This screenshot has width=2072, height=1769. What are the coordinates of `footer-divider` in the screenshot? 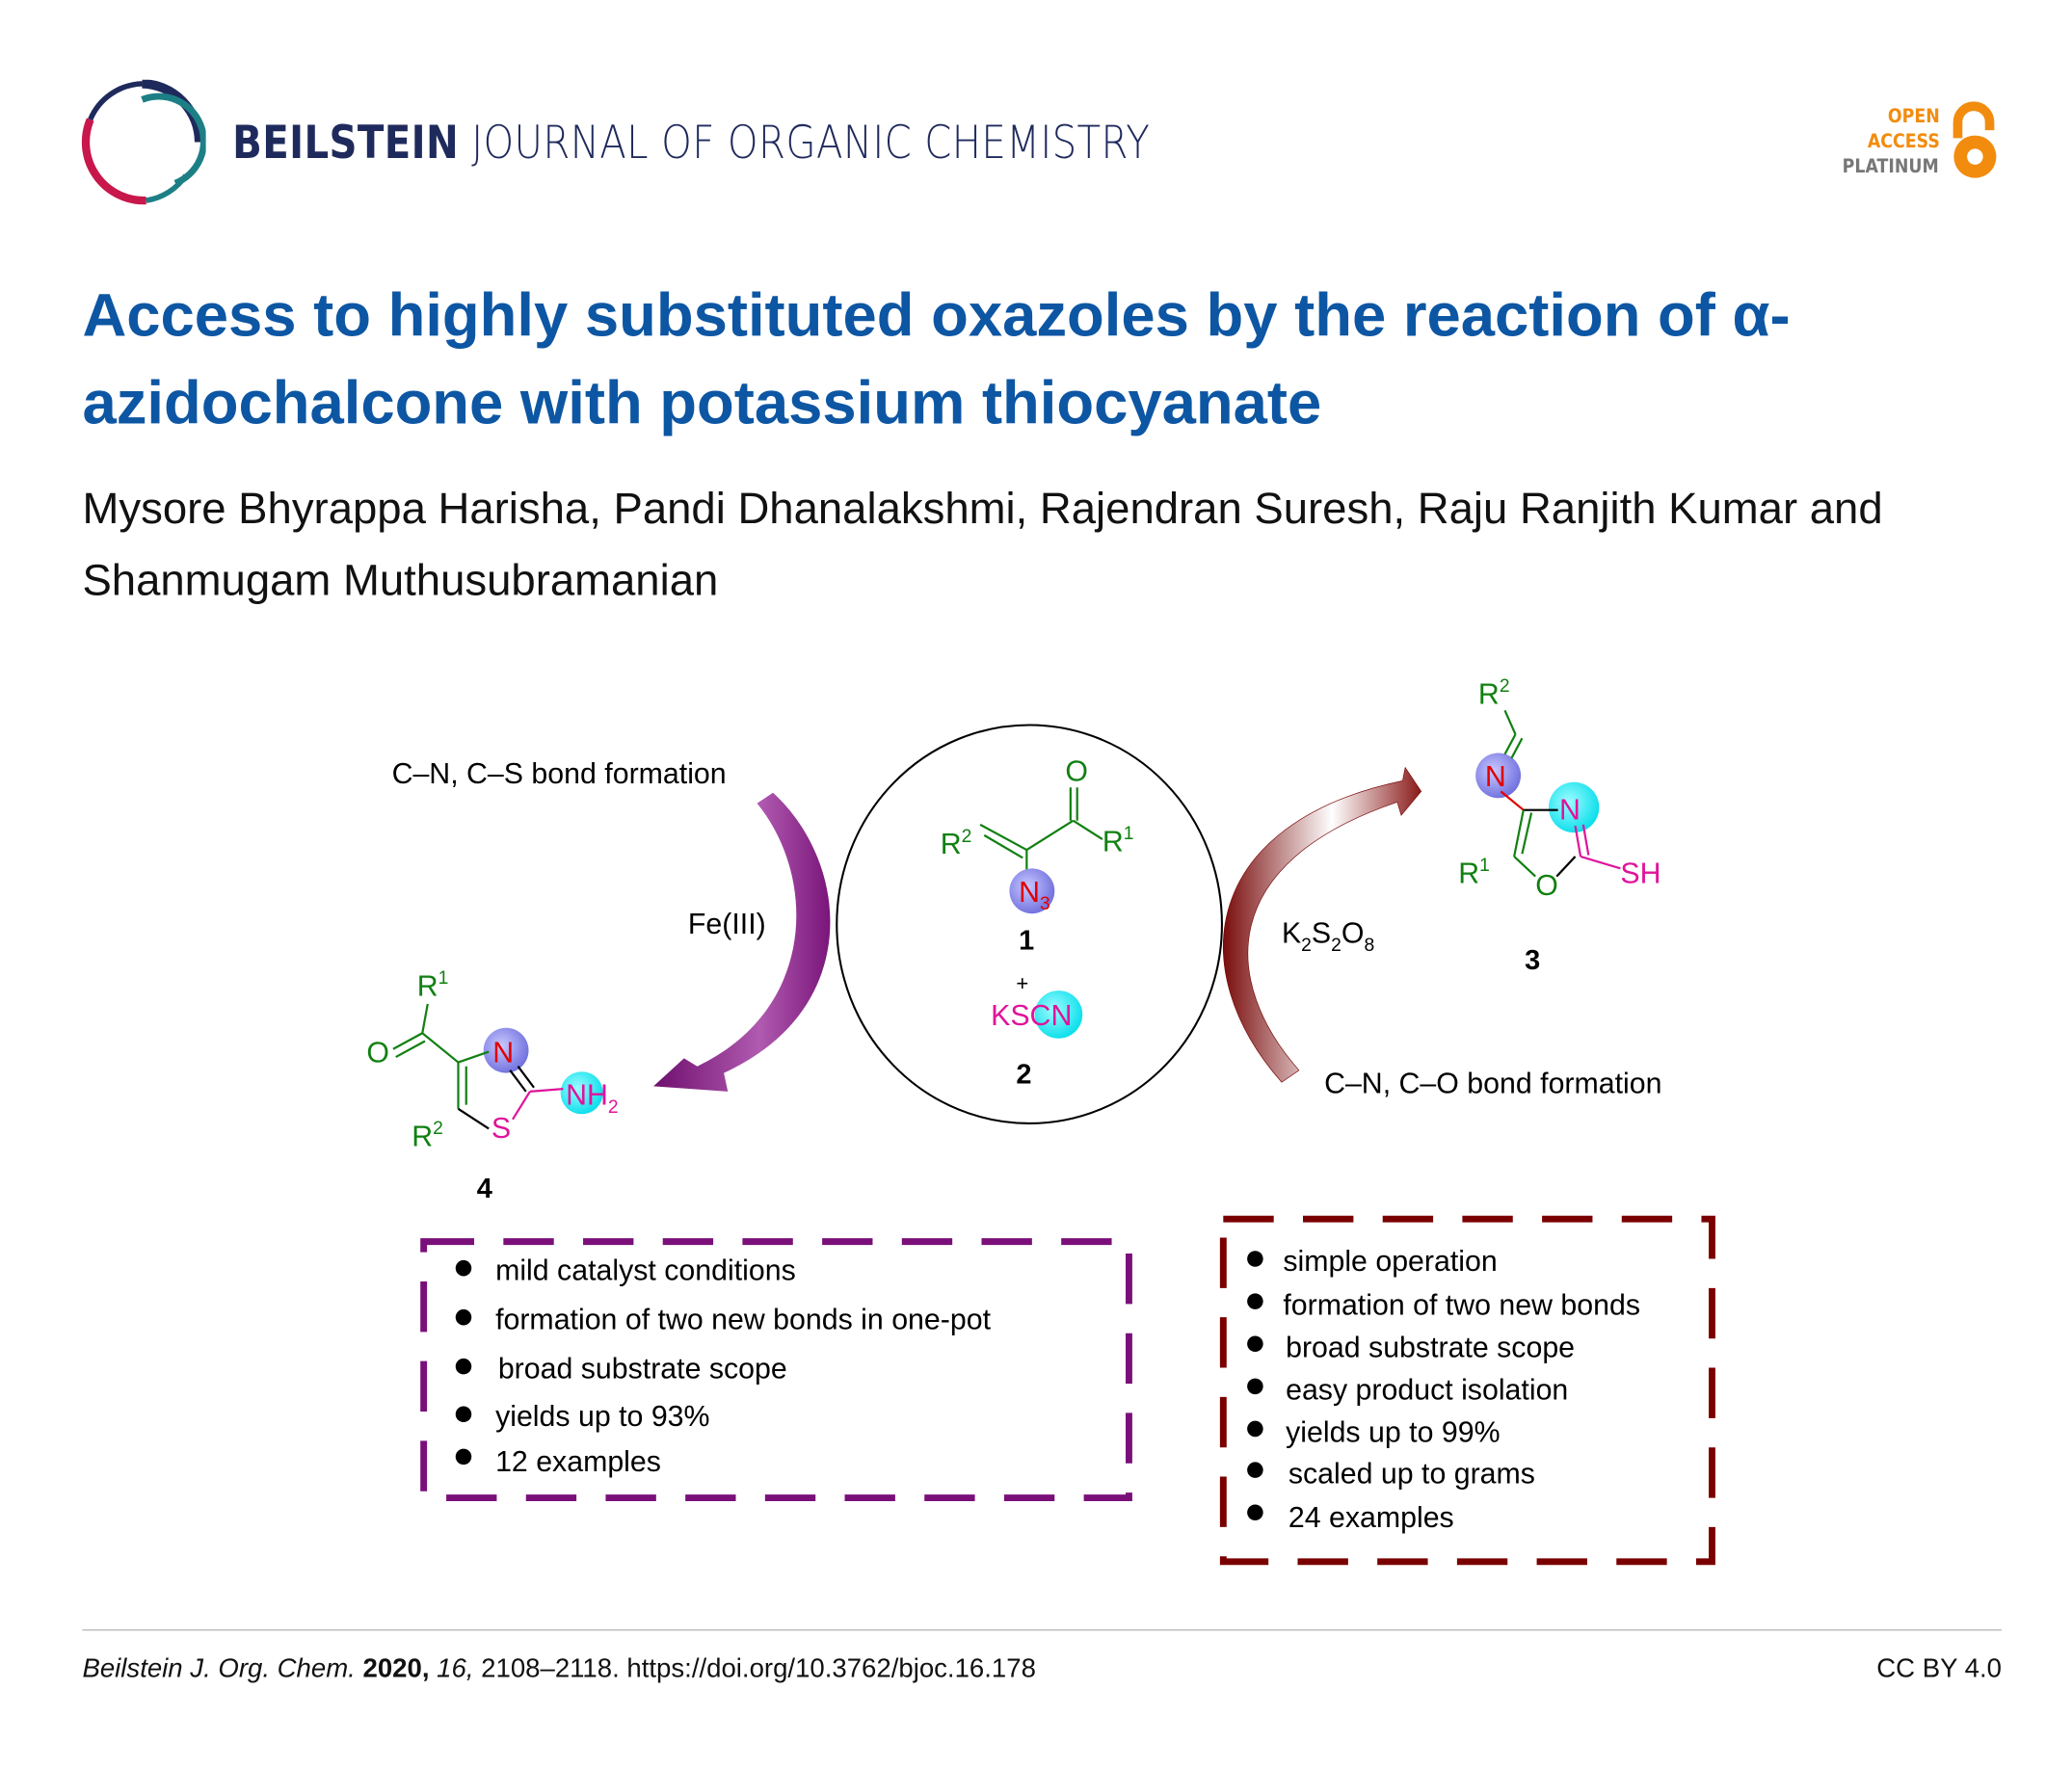 It's located at (1042, 1630).